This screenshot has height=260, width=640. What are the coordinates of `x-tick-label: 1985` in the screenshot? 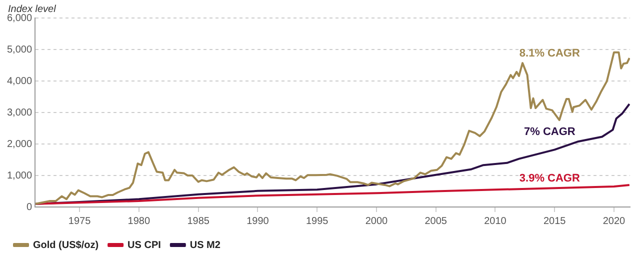 It's located at (198, 221).